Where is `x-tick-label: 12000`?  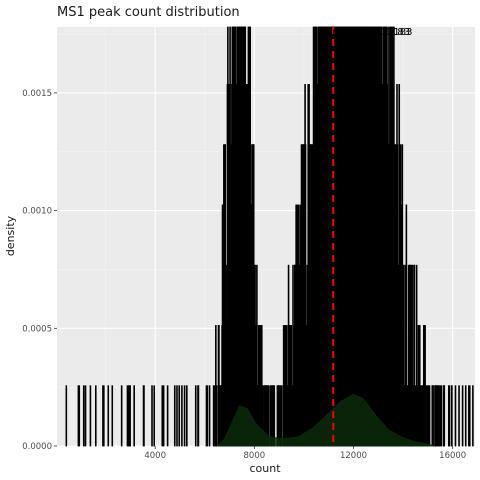
x-tick-label: 12000 is located at coordinates (353, 456).